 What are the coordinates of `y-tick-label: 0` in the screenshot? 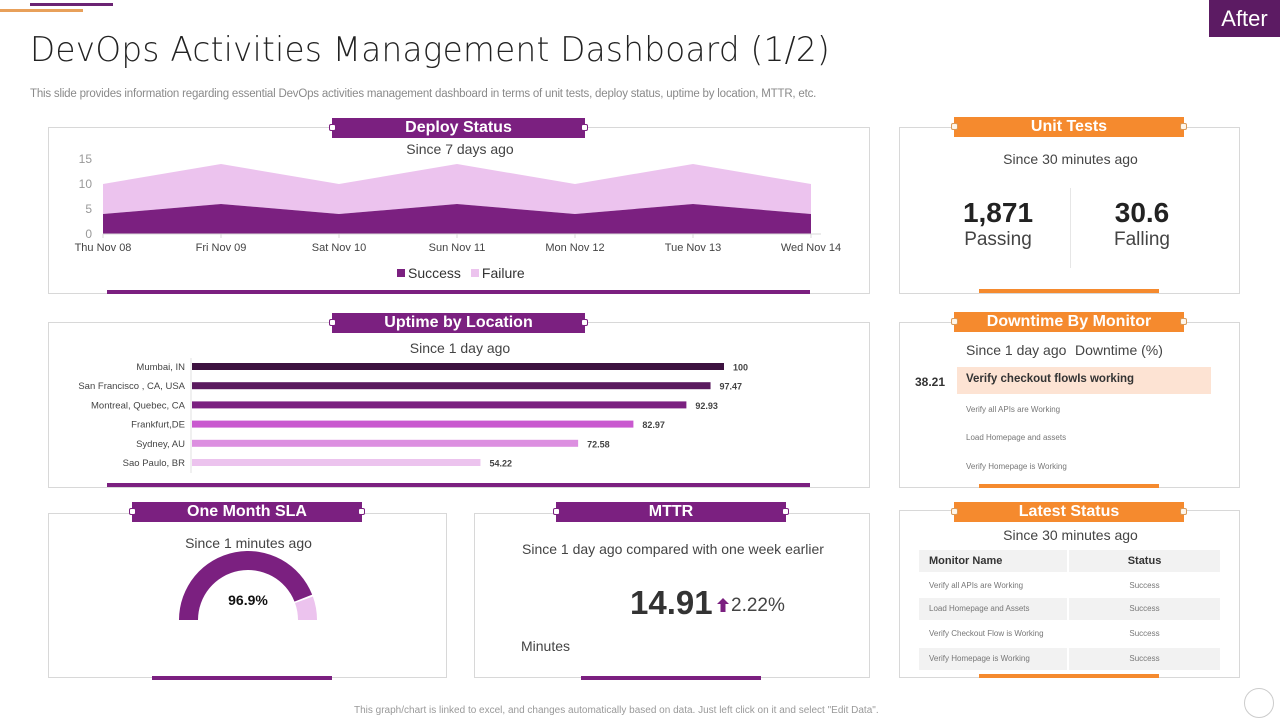 It's located at (88, 234).